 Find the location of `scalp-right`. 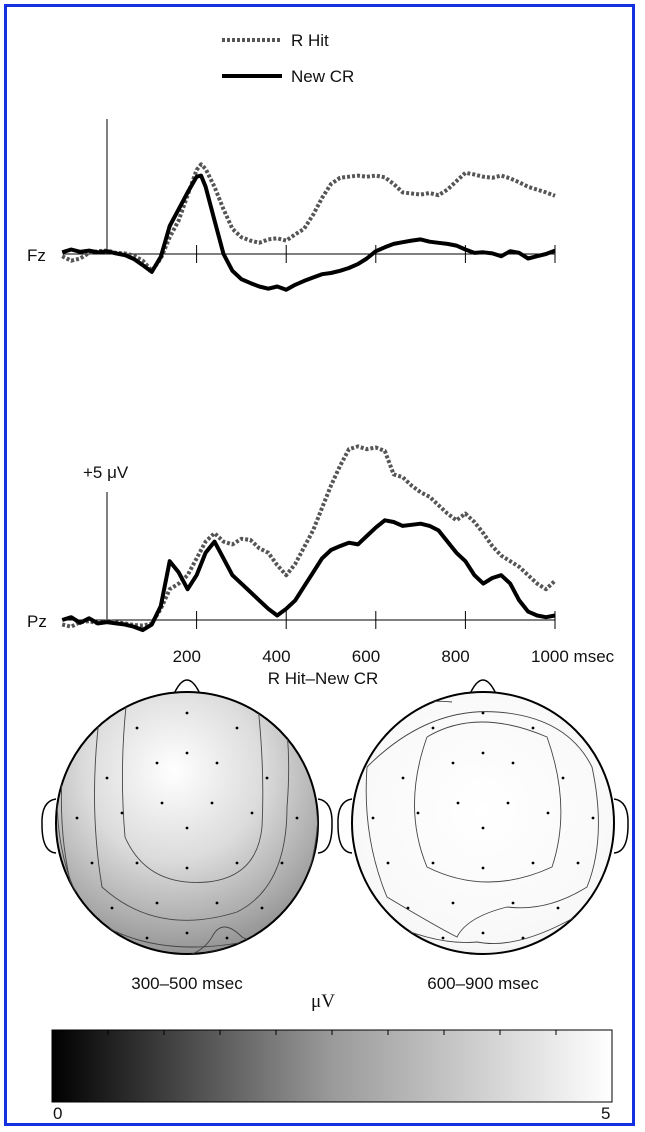

scalp-right is located at coordinates (483, 823).